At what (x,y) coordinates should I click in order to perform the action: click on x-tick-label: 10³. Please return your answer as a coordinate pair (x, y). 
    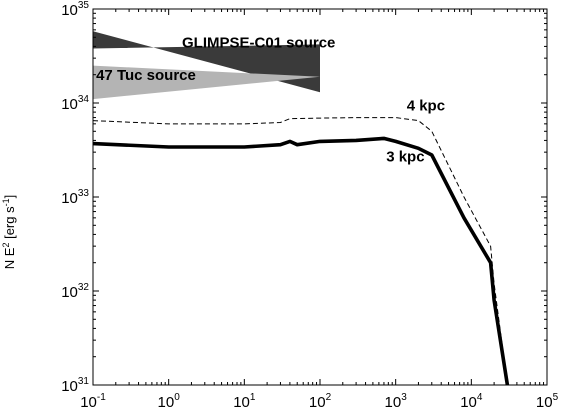
    Looking at the image, I should click on (396, 401).